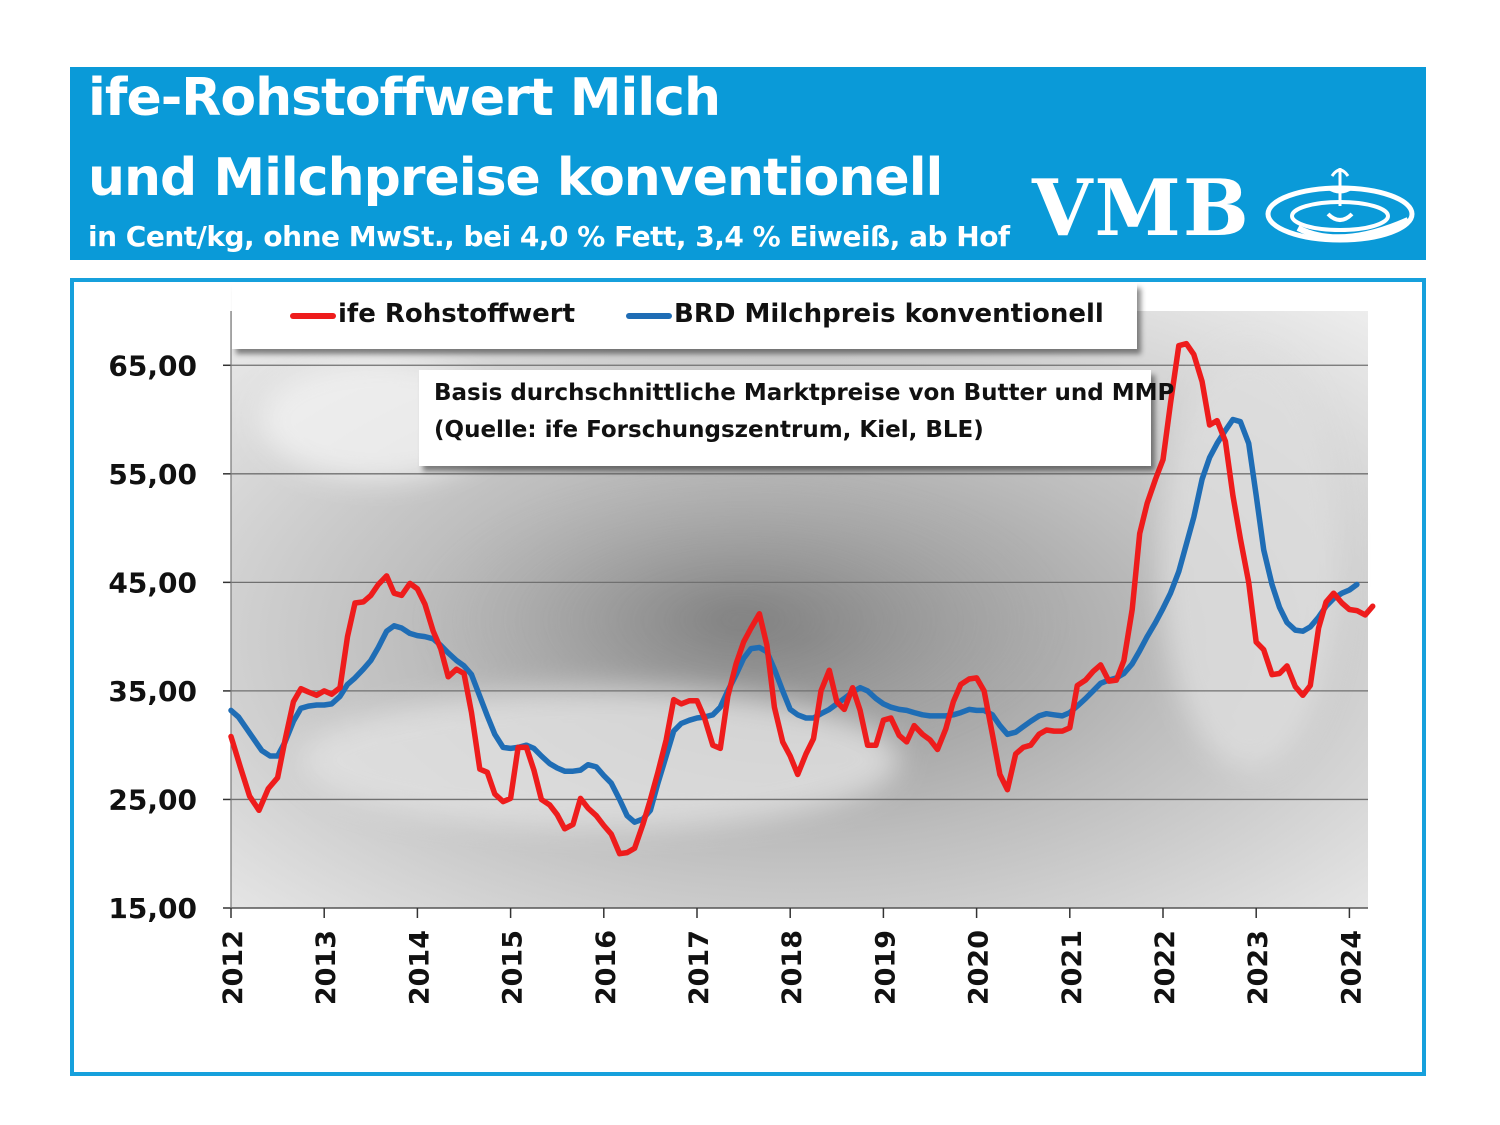 Image resolution: width=1500 pixels, height=1125 pixels. Describe the element at coordinates (792, 967) in the screenshot. I see `x-tick-label: 2018` at that location.